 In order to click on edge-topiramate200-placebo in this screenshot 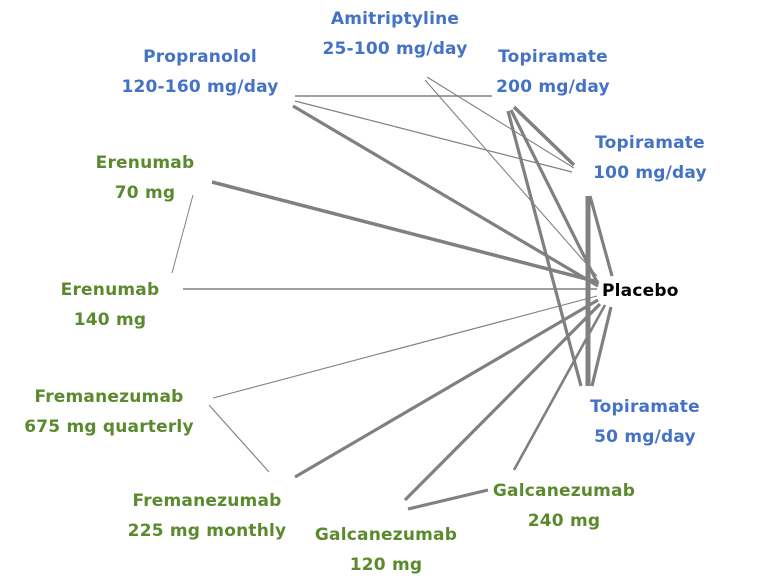, I will do `click(554, 197)`.